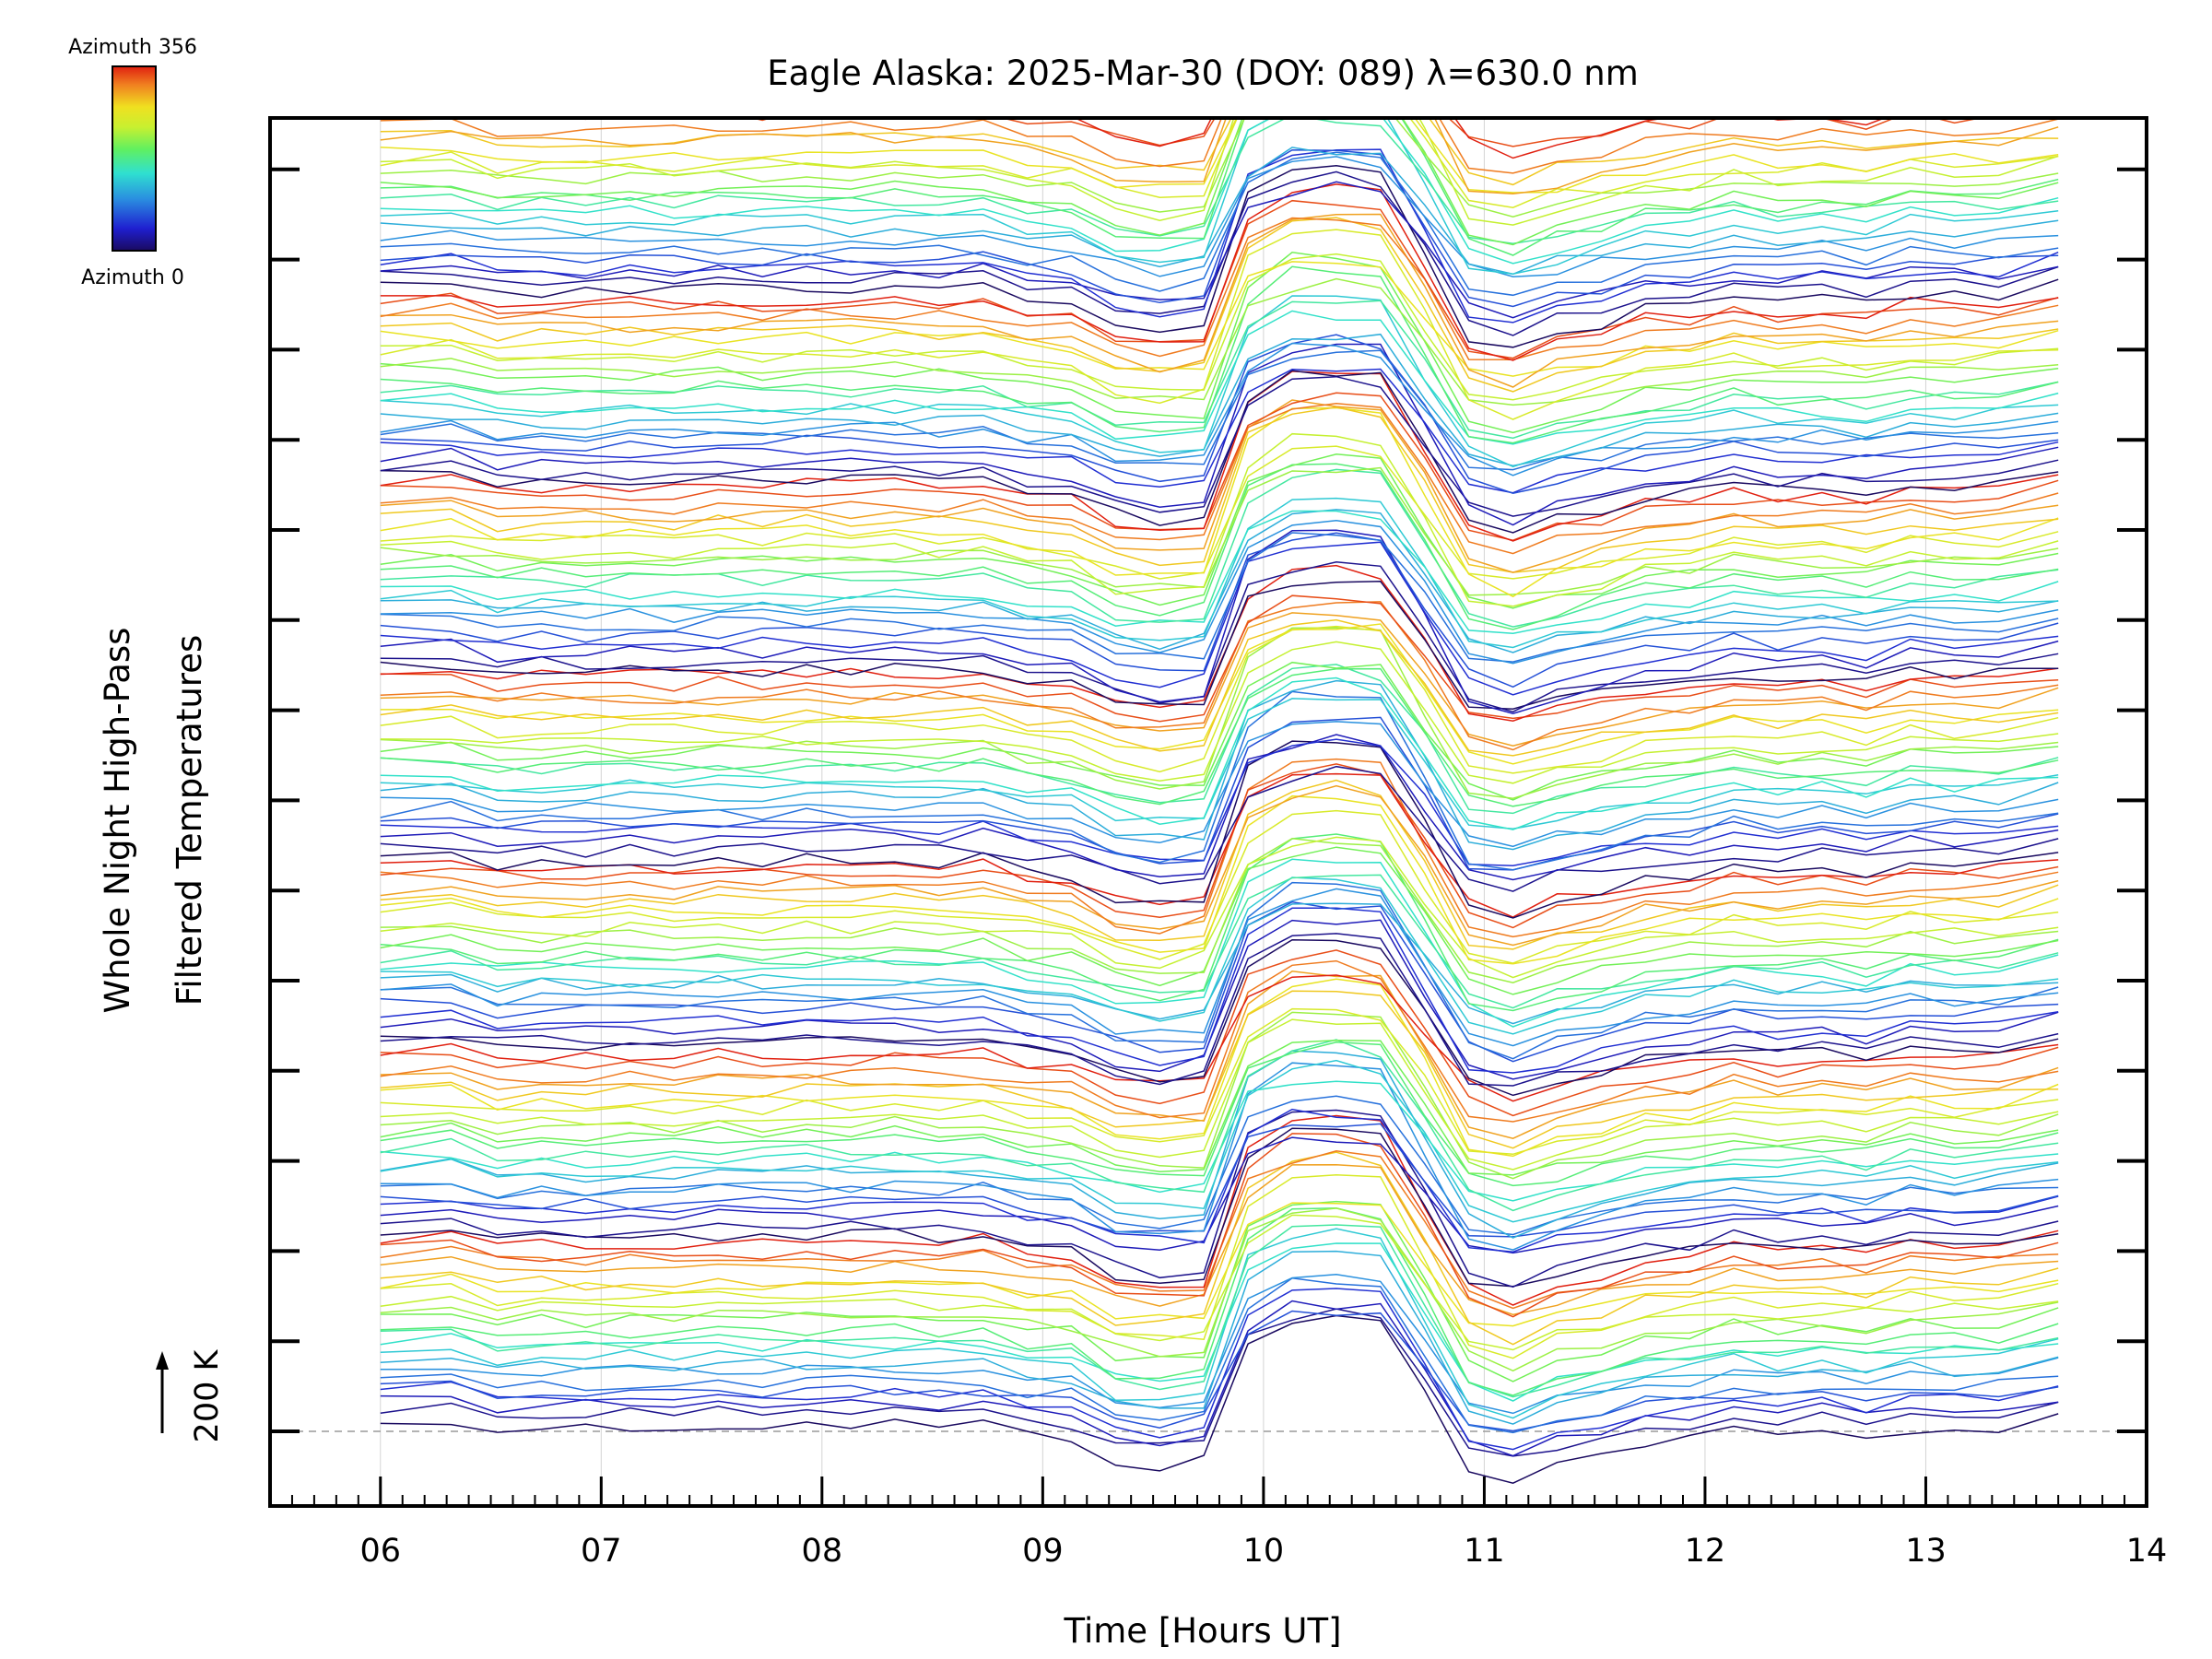 The width and height of the screenshot is (2212, 1659). Describe the element at coordinates (2147, 1551) in the screenshot. I see `x-tick-label: 14` at that location.